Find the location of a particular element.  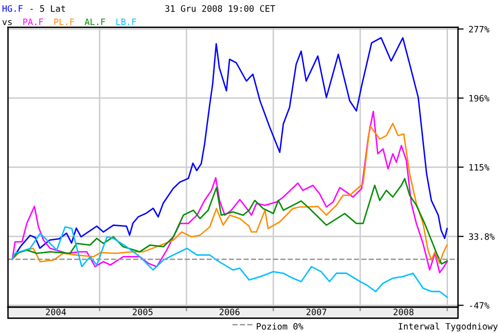

legend-label: Poziom 0% is located at coordinates (280, 326).